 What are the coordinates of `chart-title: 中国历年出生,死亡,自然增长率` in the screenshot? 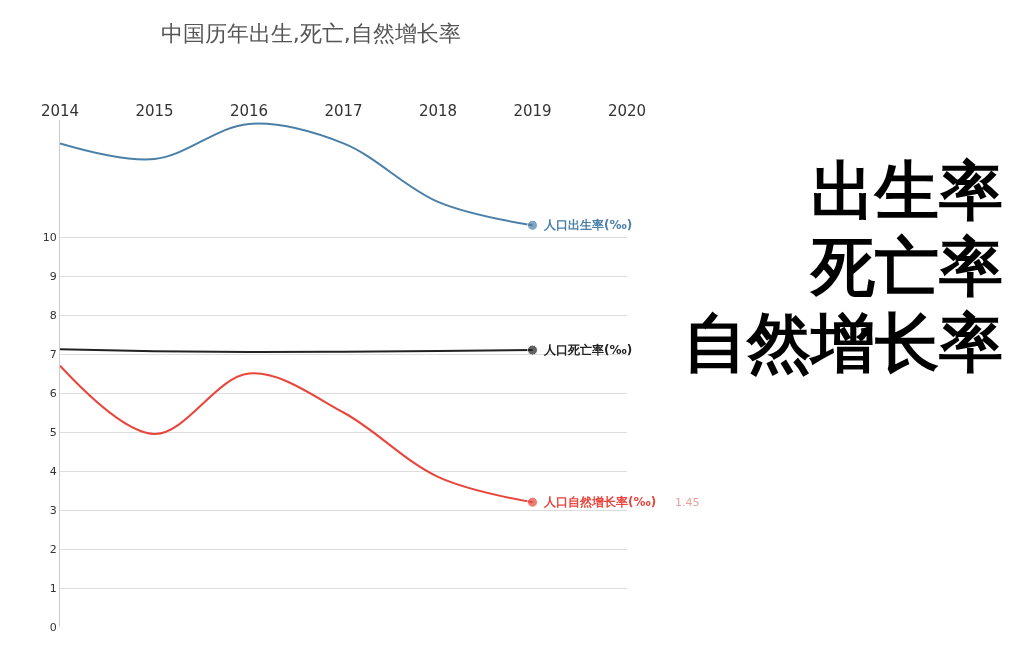 It's located at (310, 34).